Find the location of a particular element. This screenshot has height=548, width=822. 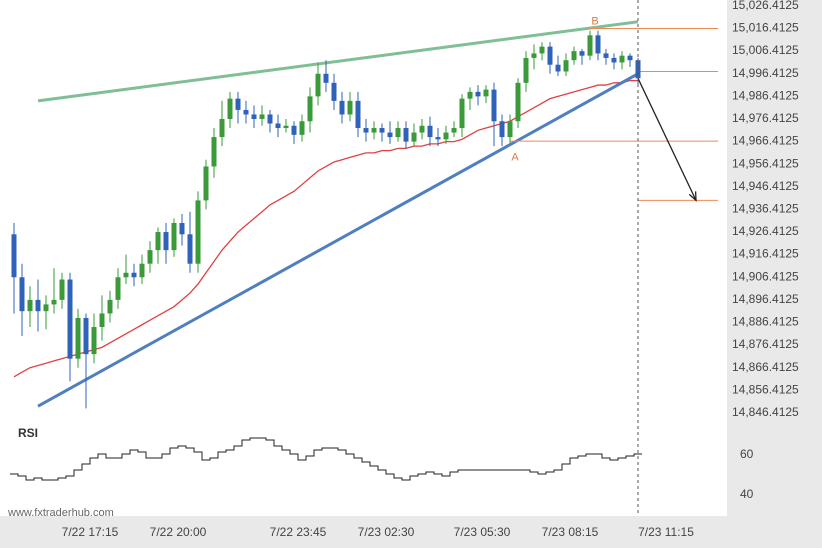

y-tick-label: 14,956.4125 is located at coordinates (765, 163).